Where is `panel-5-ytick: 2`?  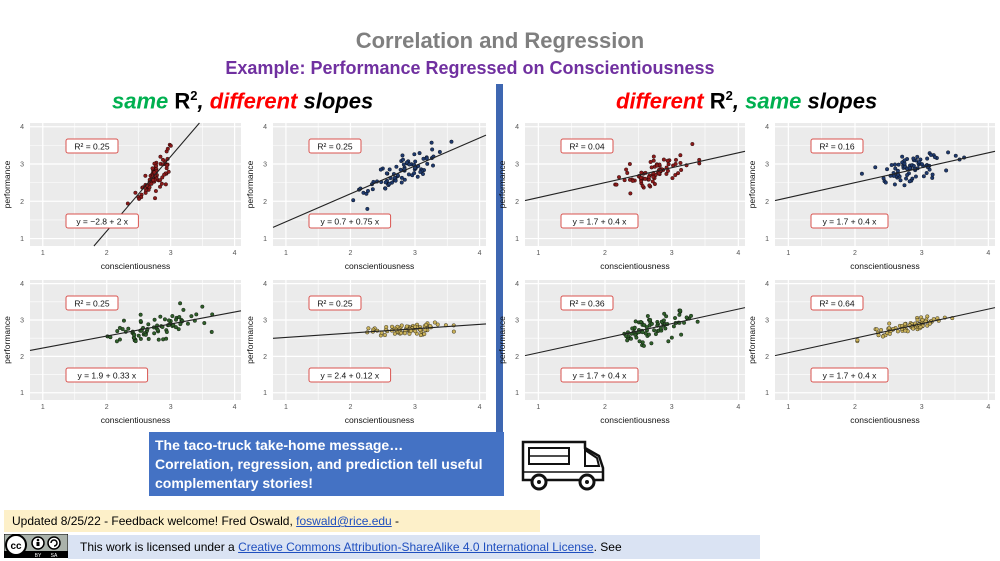 panel-5-ytick: 2 is located at coordinates (22, 357).